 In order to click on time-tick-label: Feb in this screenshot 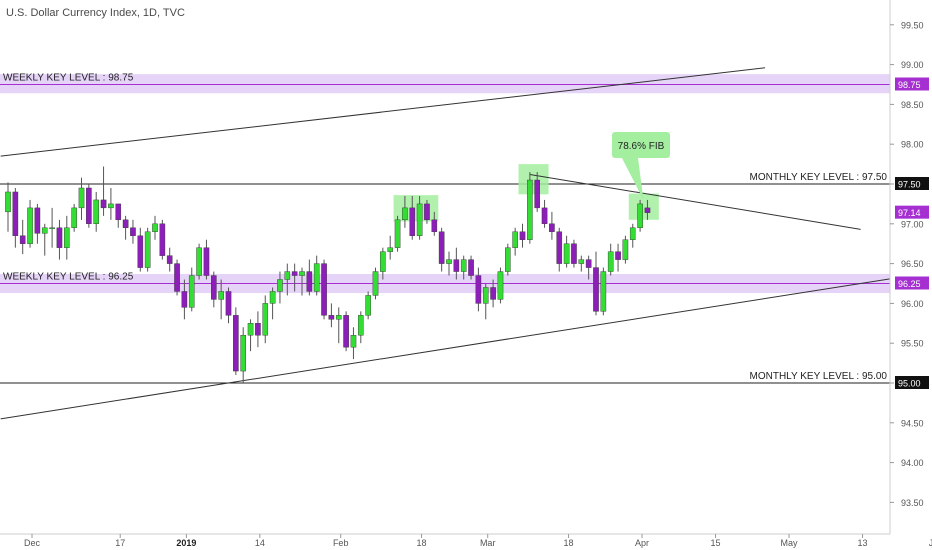, I will do `click(341, 543)`.